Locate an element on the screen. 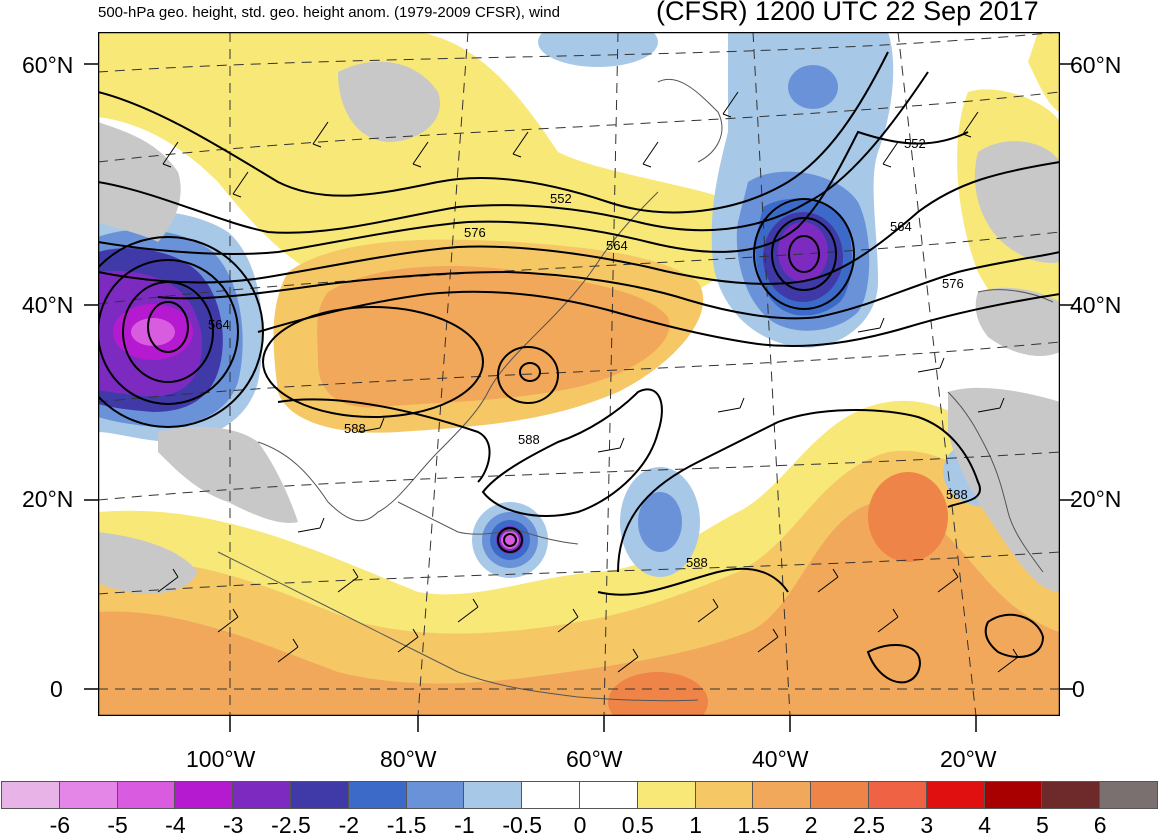  colorbar-label: 0.5 is located at coordinates (637, 825).